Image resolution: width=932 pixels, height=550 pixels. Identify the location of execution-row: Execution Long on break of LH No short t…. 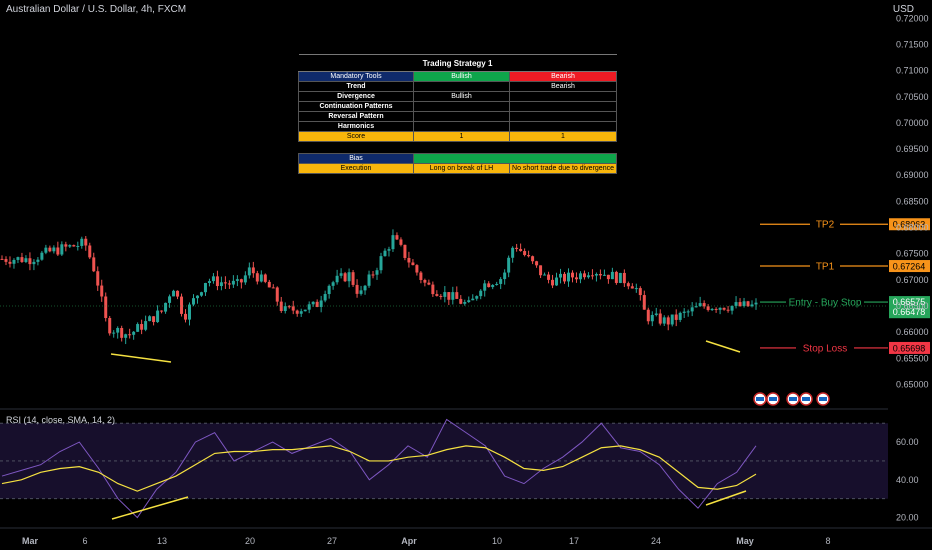
(458, 168).